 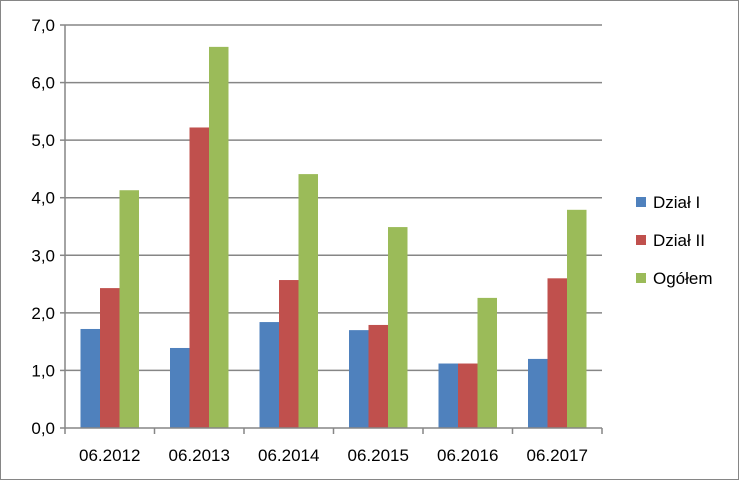 What do you see at coordinates (378, 455) in the screenshot?
I see `x-tick-label: 06.2015` at bounding box center [378, 455].